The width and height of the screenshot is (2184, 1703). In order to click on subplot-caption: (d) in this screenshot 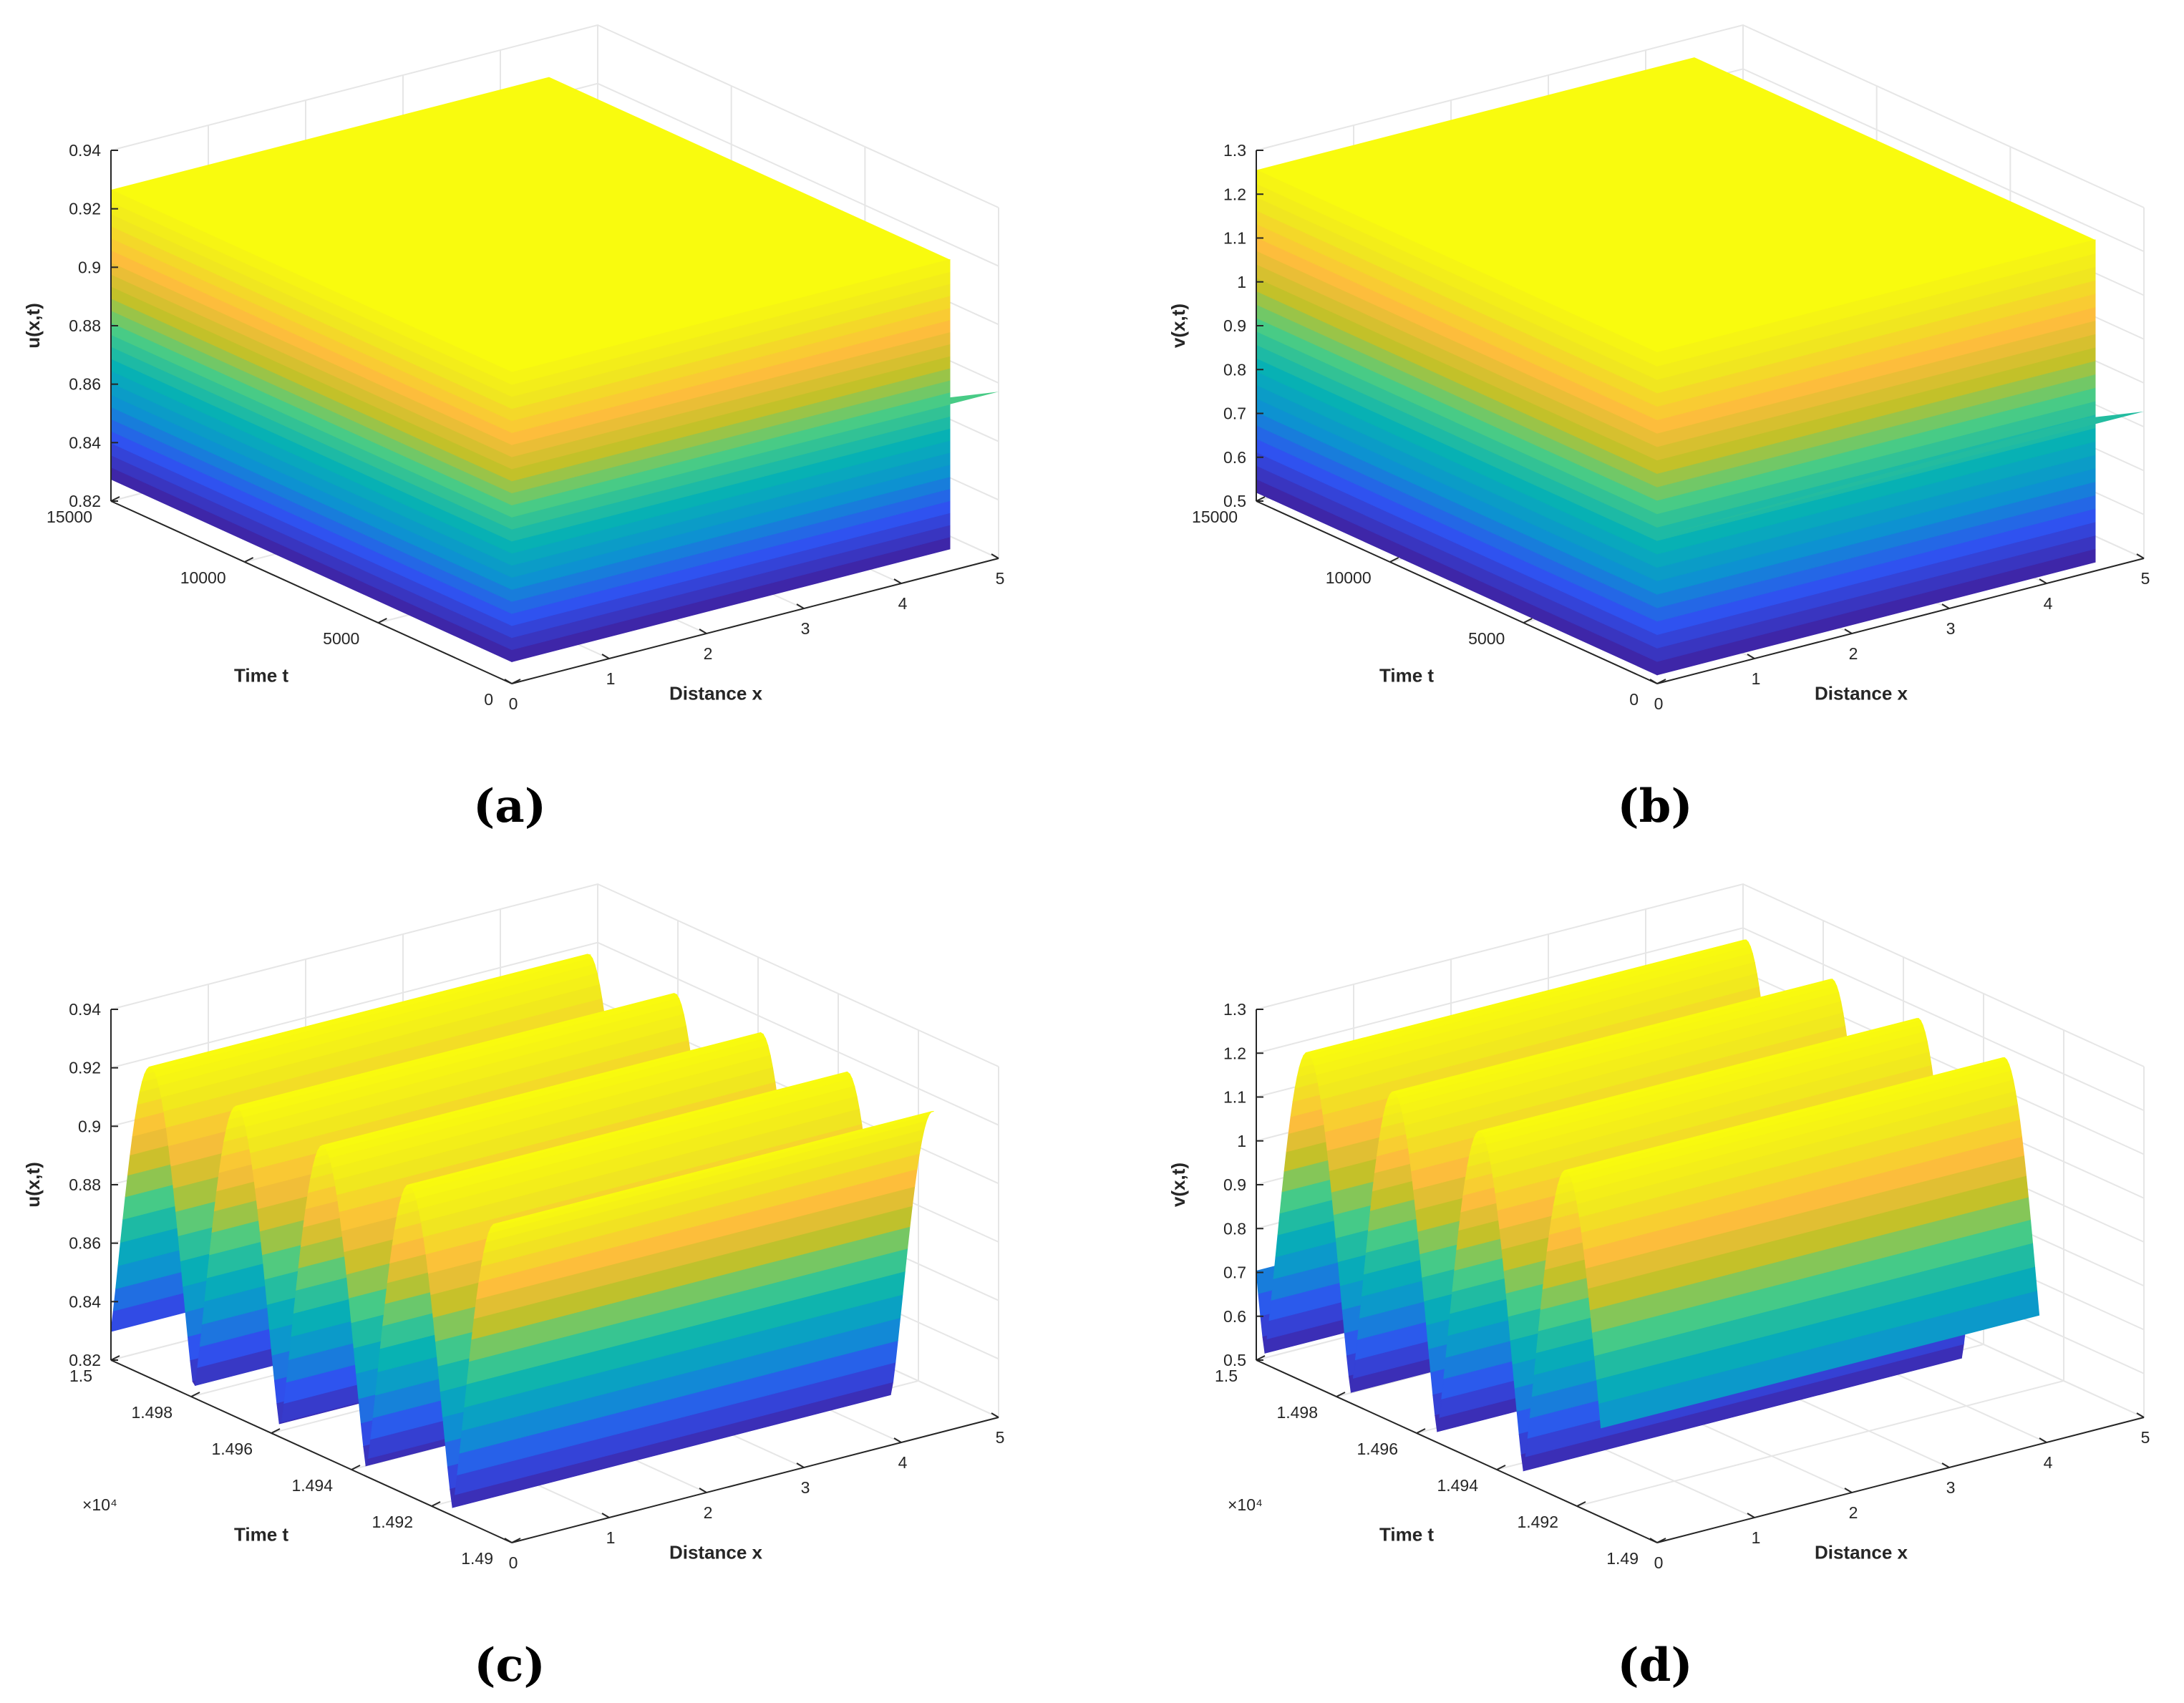, I will do `click(1654, 1665)`.